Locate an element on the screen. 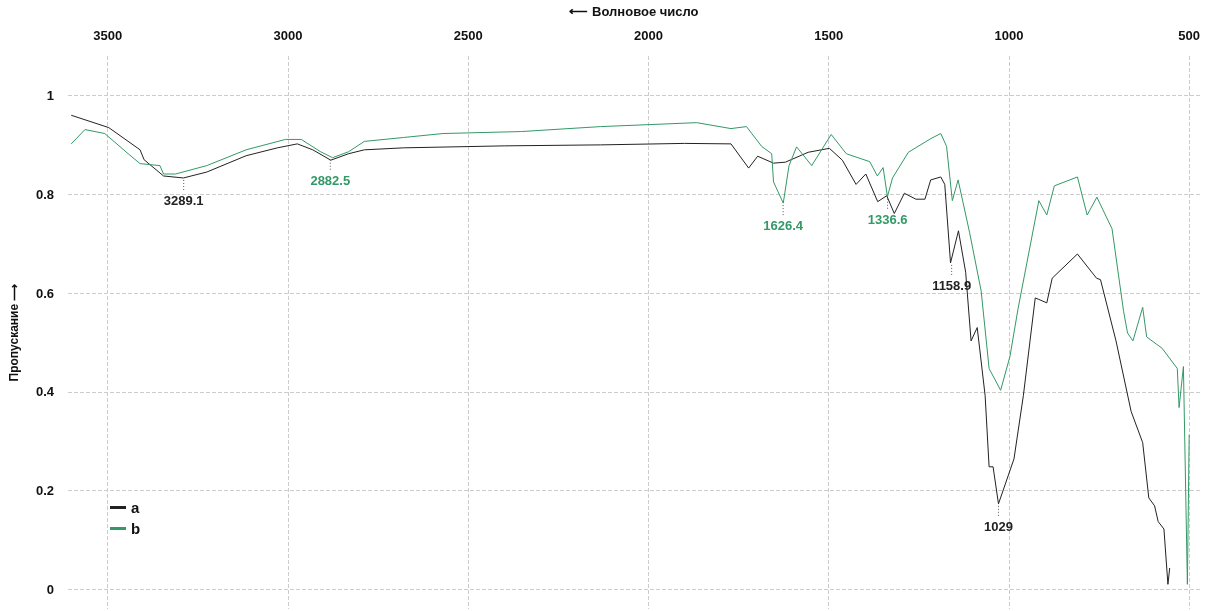 The height and width of the screenshot is (611, 1213). x-tick-label: 1500 is located at coordinates (829, 35).